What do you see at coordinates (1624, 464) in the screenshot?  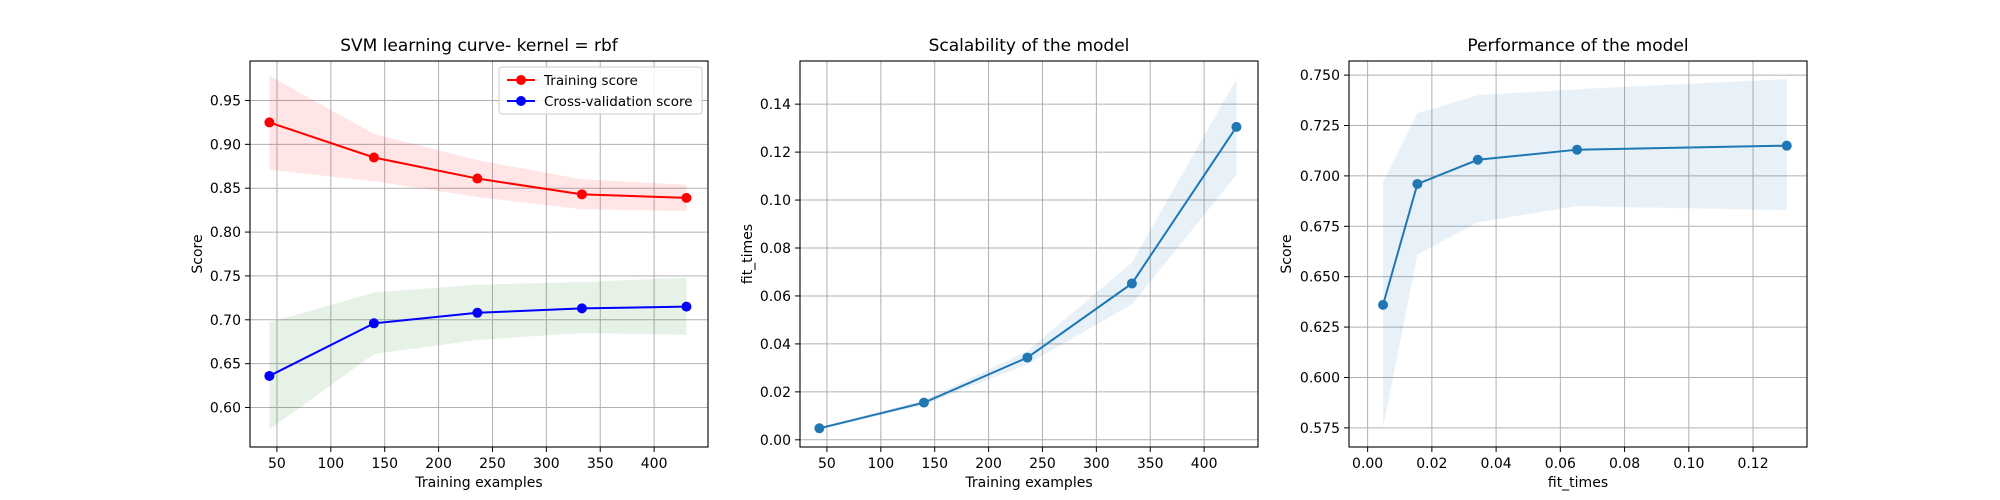 I see `x-tick-label: 0.08` at bounding box center [1624, 464].